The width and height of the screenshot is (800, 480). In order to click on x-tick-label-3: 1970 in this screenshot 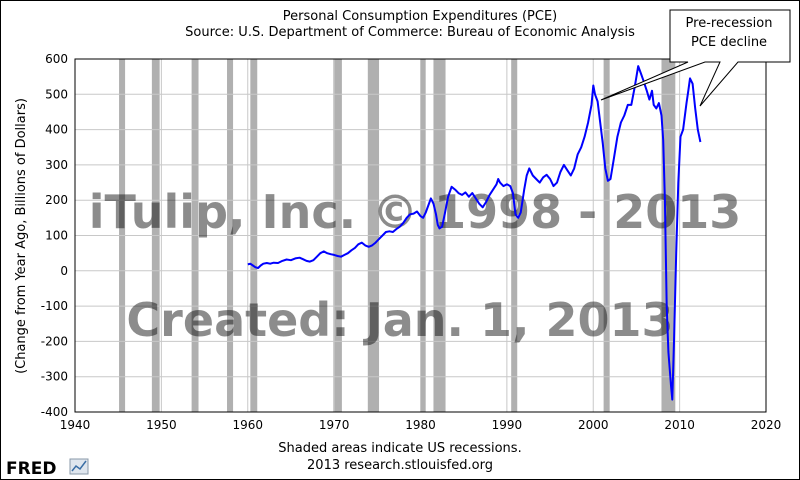, I will do `click(334, 425)`.